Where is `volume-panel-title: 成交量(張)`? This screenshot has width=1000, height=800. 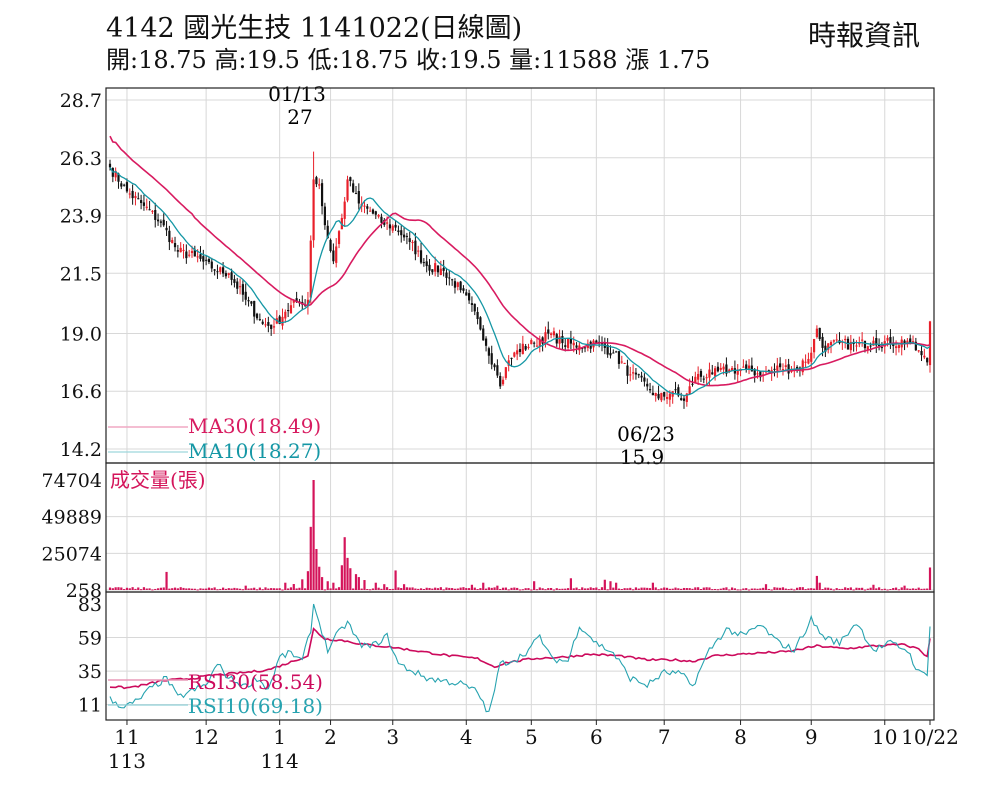 volume-panel-title: 成交量(張) is located at coordinates (158, 480).